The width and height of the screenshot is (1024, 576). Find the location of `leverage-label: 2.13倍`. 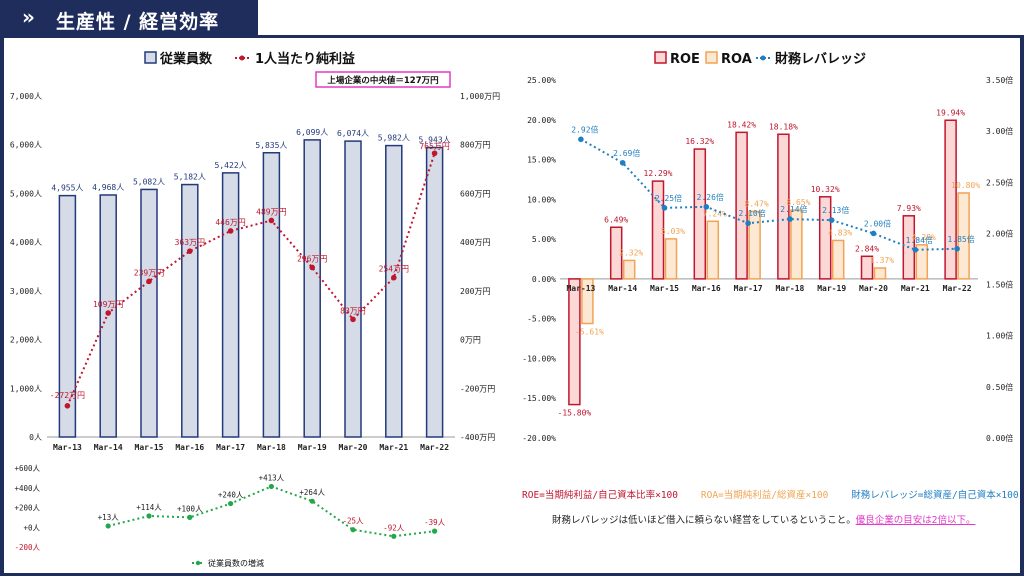

leverage-label: 2.13倍 is located at coordinates (835, 210).